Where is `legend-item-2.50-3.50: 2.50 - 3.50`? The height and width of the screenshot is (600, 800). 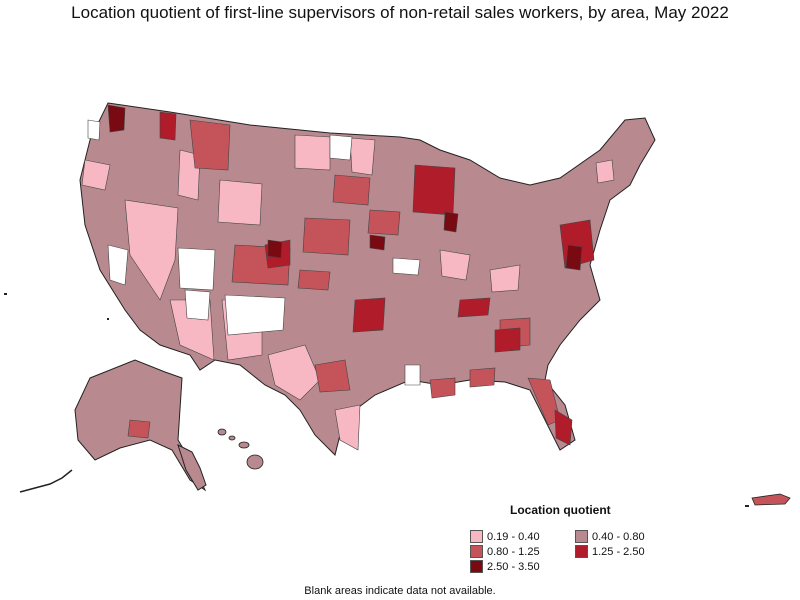 legend-item-2.50-3.50: 2.50 - 3.50 is located at coordinates (505, 566).